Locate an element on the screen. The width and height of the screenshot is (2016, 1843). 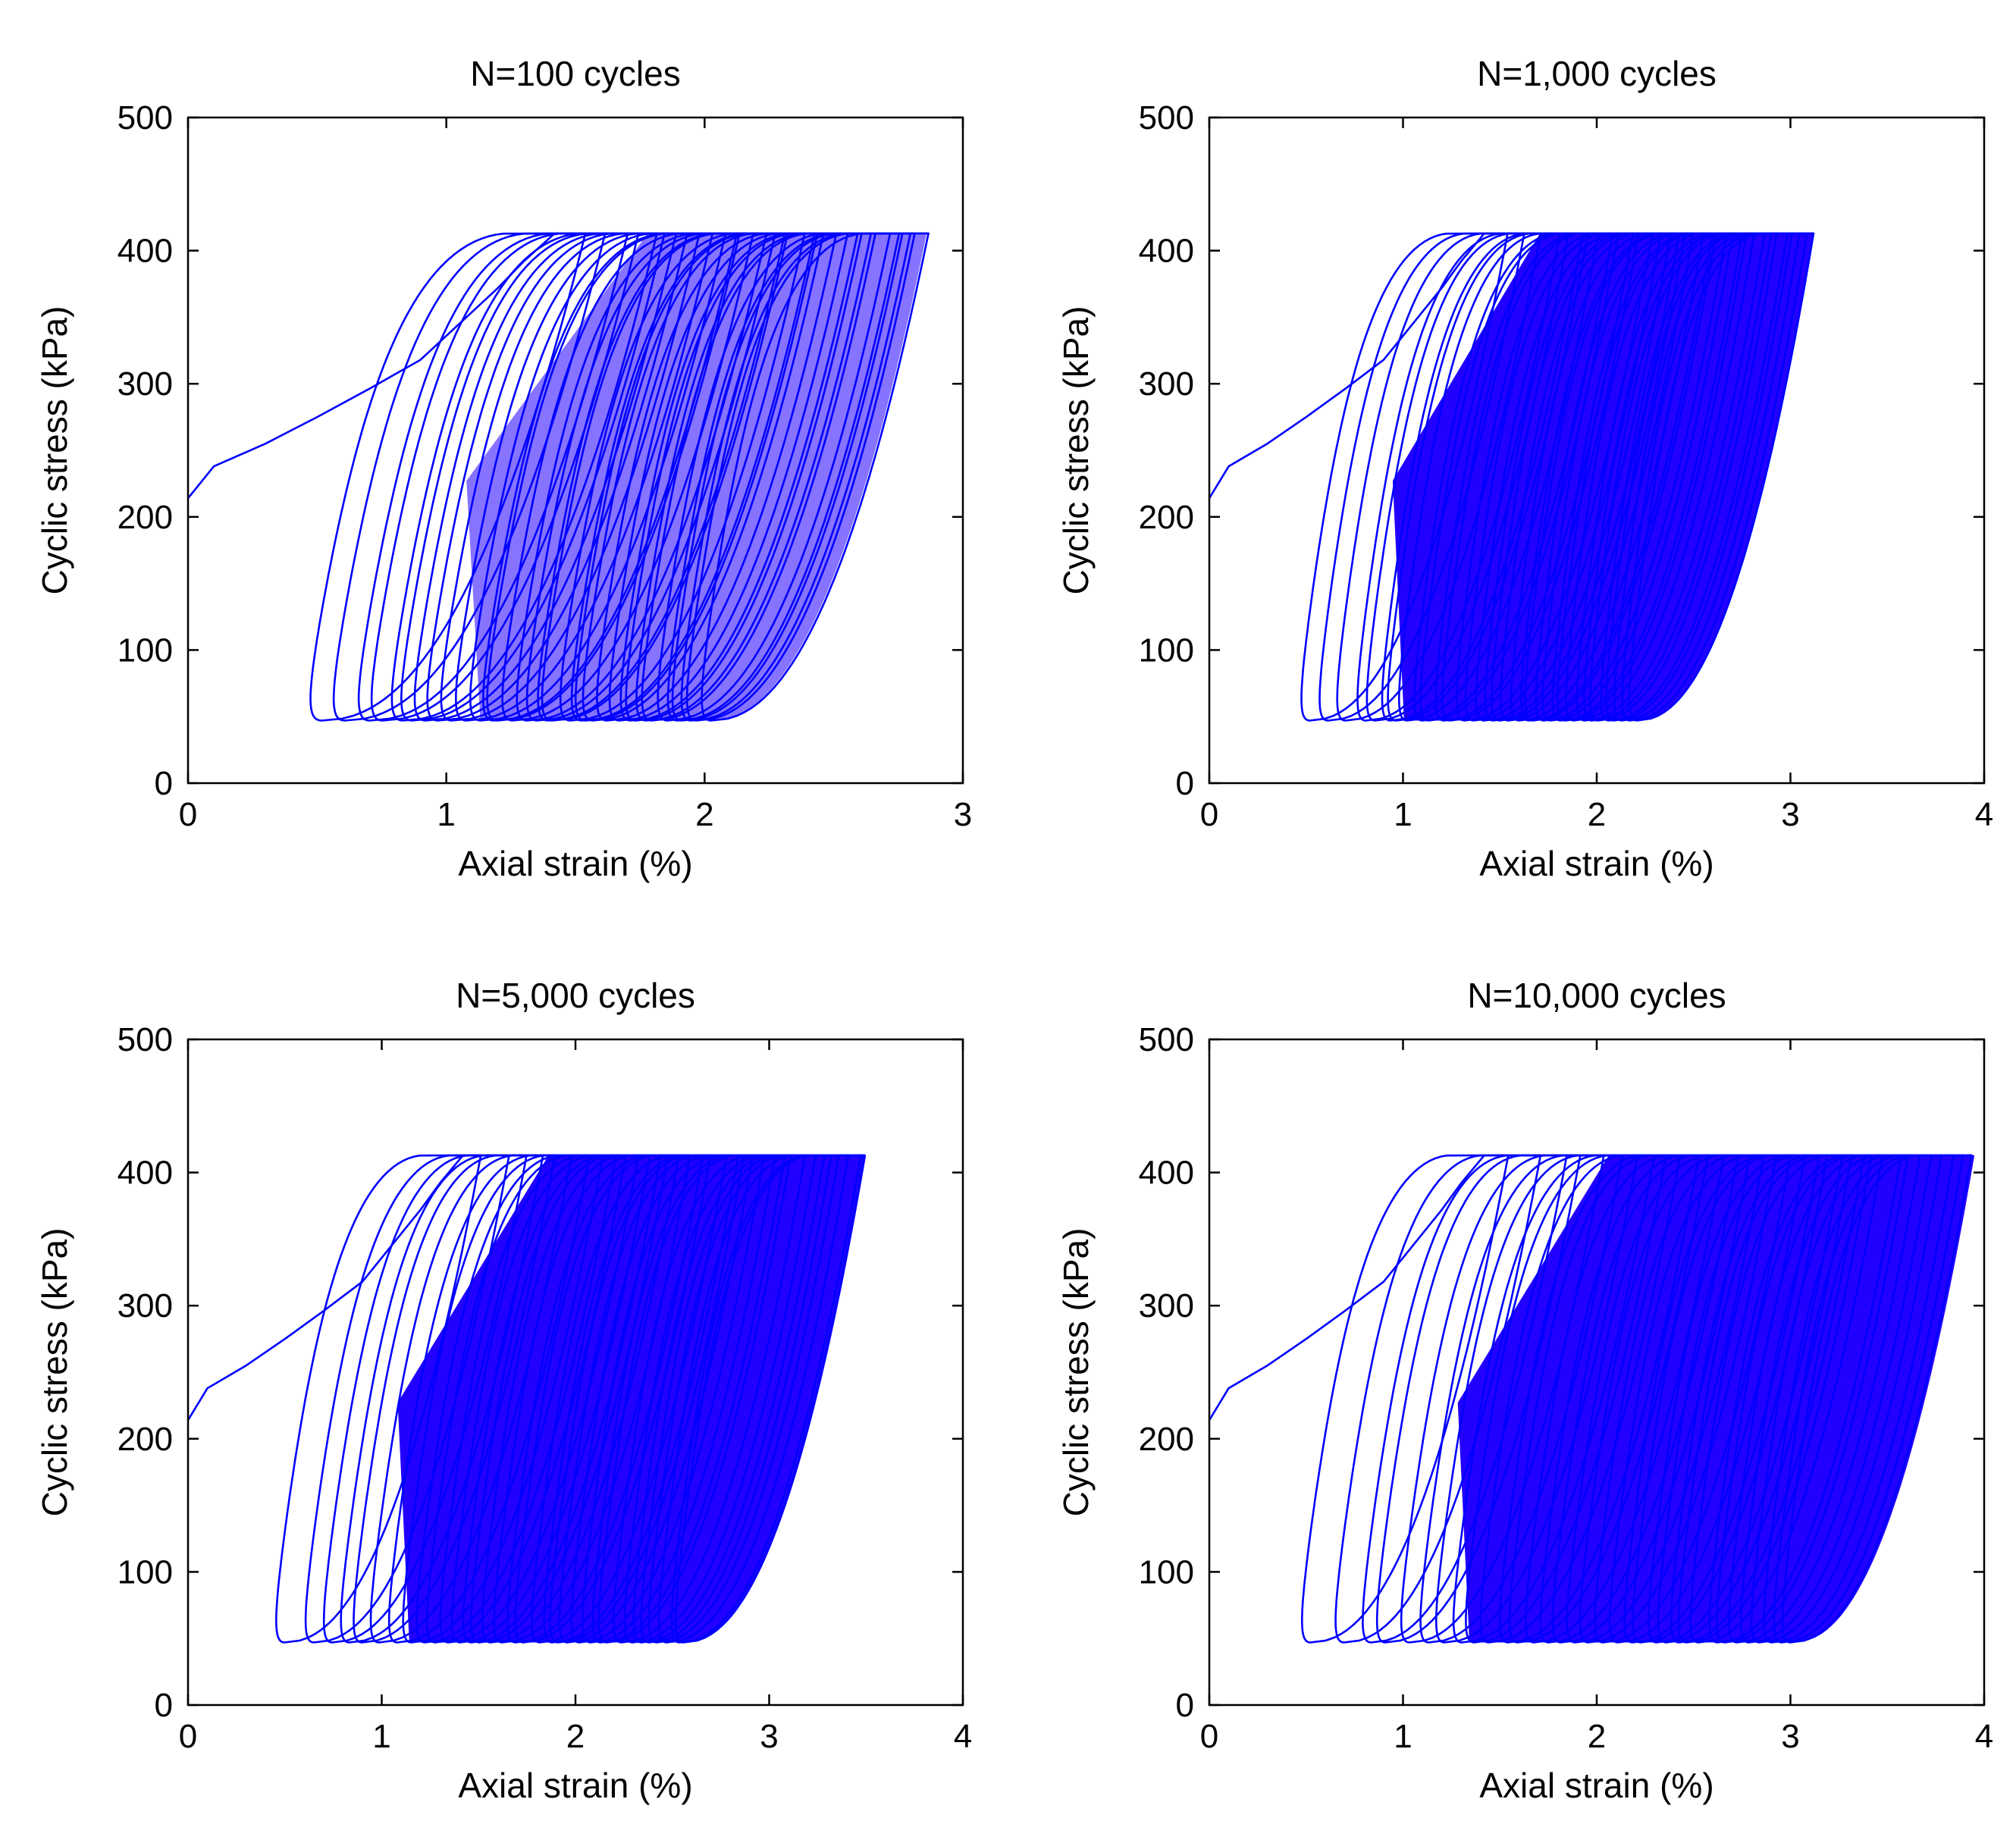
chart-title: N=1,000 cycles is located at coordinates (1597, 73).